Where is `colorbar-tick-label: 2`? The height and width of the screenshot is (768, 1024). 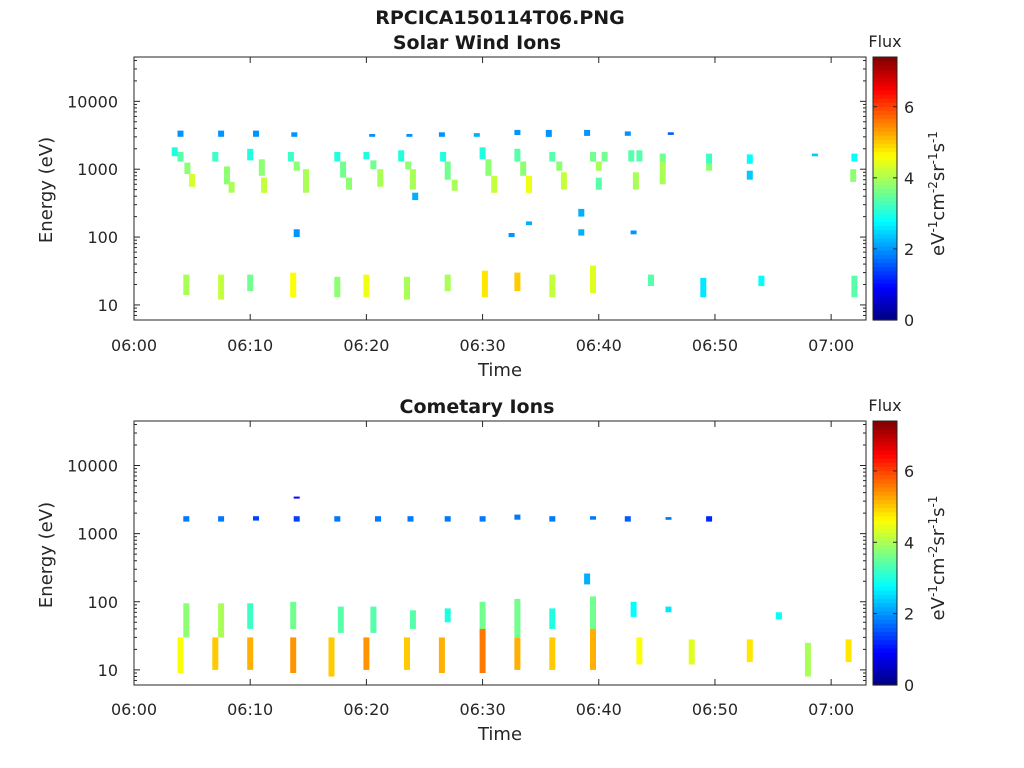
colorbar-tick-label: 2 is located at coordinates (909, 249).